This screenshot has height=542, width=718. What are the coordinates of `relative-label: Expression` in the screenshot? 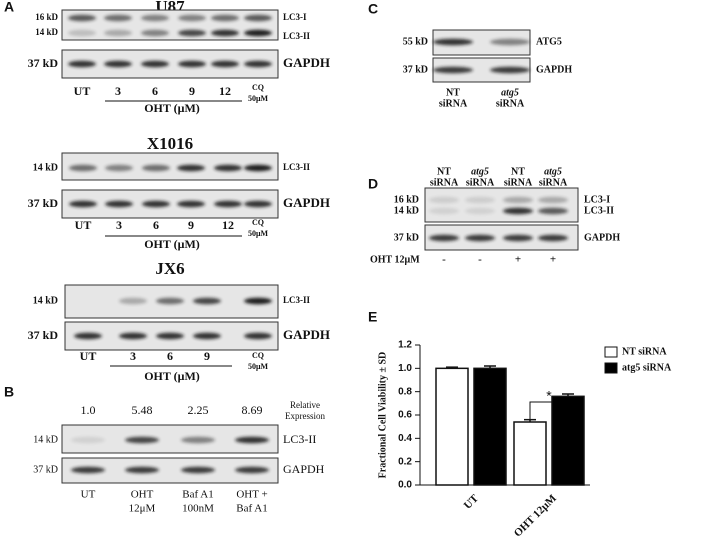 It's located at (305, 416).